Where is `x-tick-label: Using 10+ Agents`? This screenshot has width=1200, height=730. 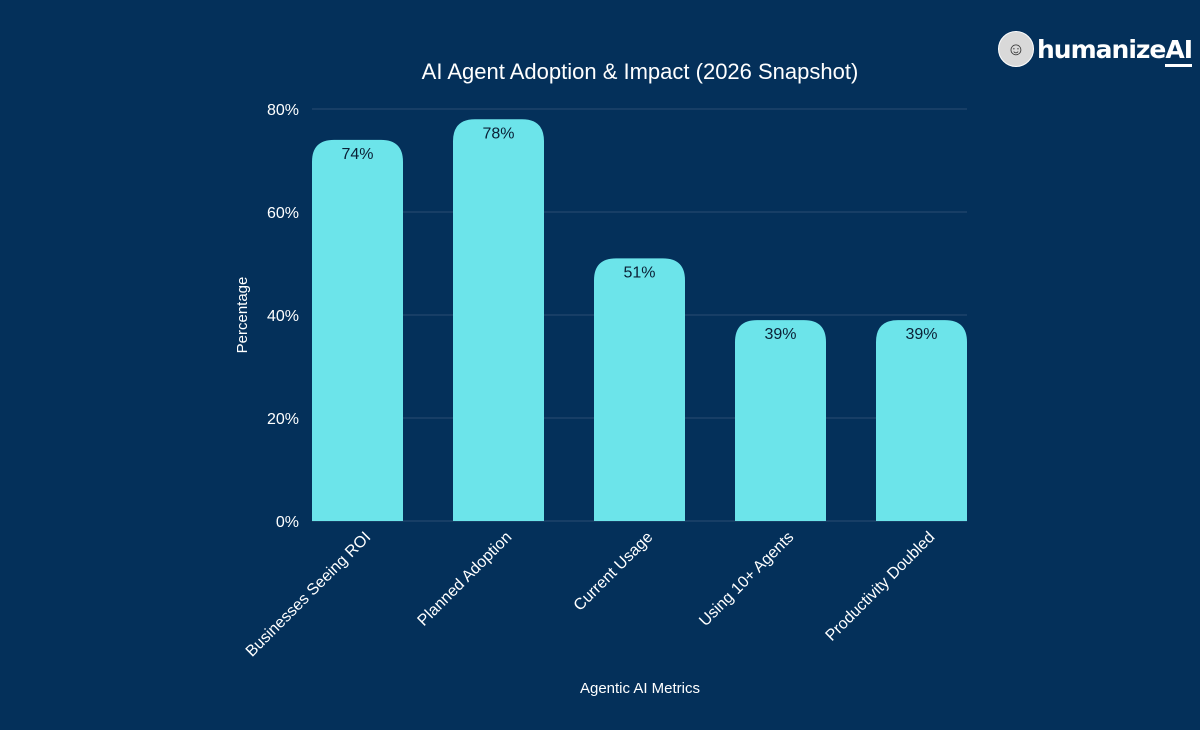 x-tick-label: Using 10+ Agents is located at coordinates (746, 579).